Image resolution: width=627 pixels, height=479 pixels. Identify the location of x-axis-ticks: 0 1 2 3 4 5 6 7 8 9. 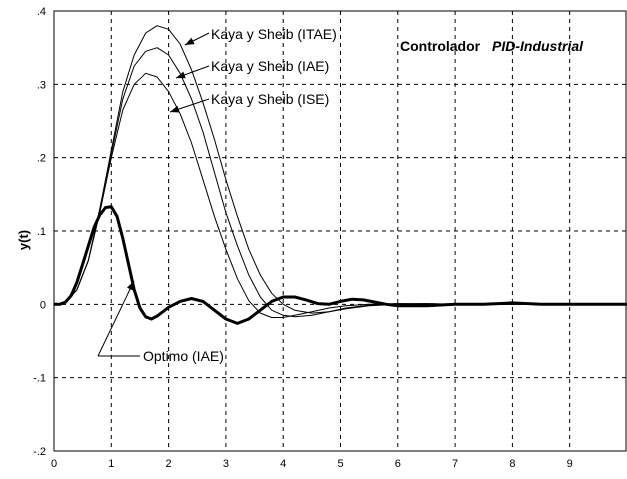
(312, 464).